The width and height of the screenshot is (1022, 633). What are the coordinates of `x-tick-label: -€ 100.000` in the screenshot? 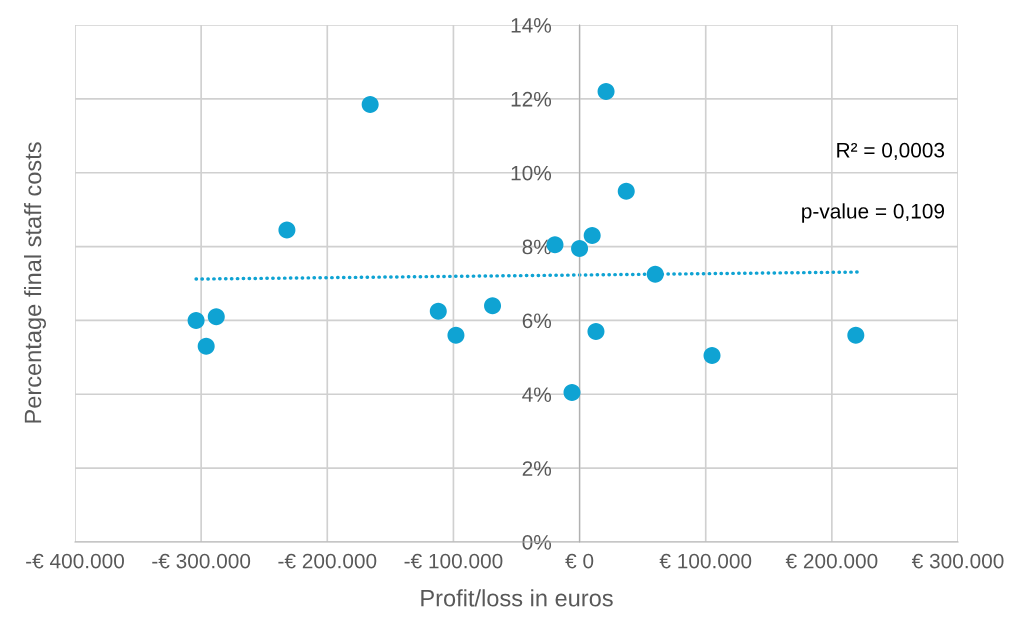 It's located at (453, 561).